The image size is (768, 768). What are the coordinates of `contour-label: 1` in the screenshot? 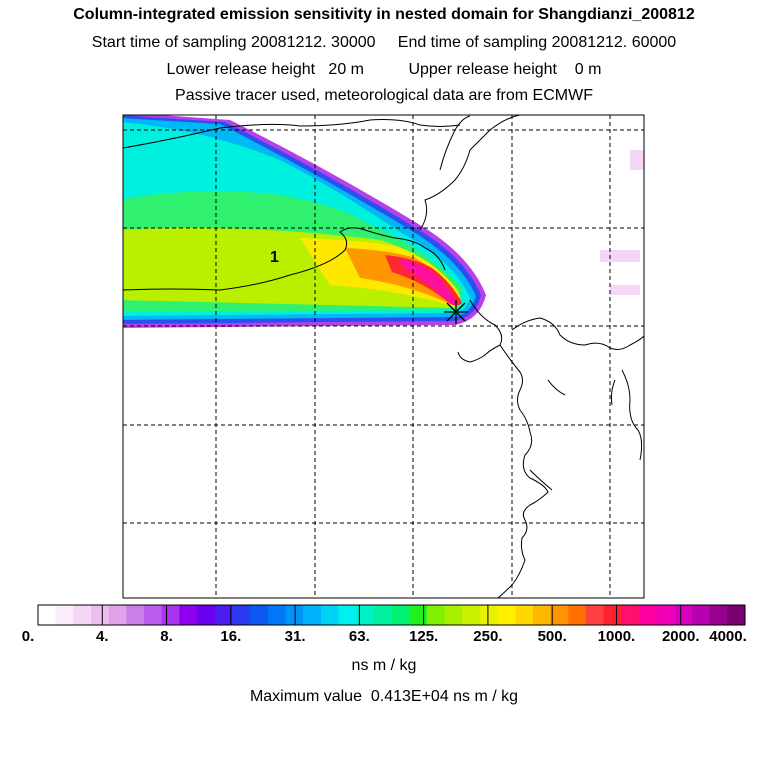 It's located at (274, 257).